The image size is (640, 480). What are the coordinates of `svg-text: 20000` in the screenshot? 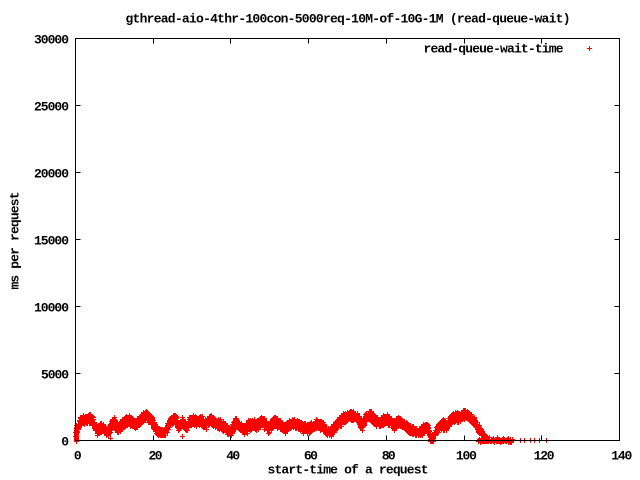 It's located at (51, 174).